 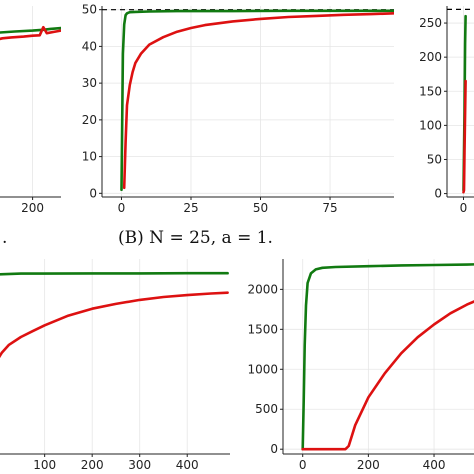 What do you see at coordinates (89, 120) in the screenshot?
I see `y-tick-label: 20` at bounding box center [89, 120].